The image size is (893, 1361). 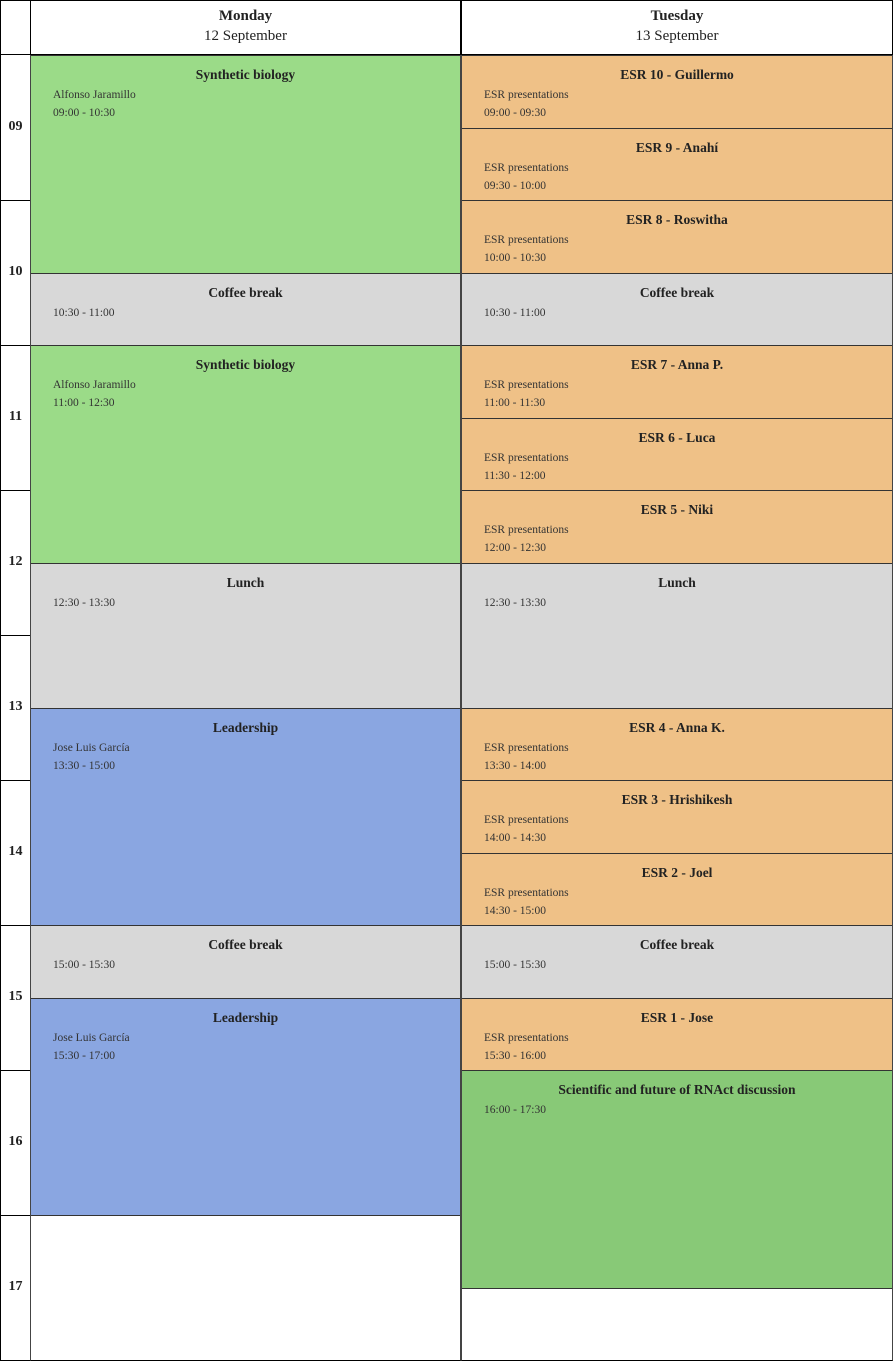 What do you see at coordinates (515, 185) in the screenshot?
I see `event-time: 09:30 - 10:00` at bounding box center [515, 185].